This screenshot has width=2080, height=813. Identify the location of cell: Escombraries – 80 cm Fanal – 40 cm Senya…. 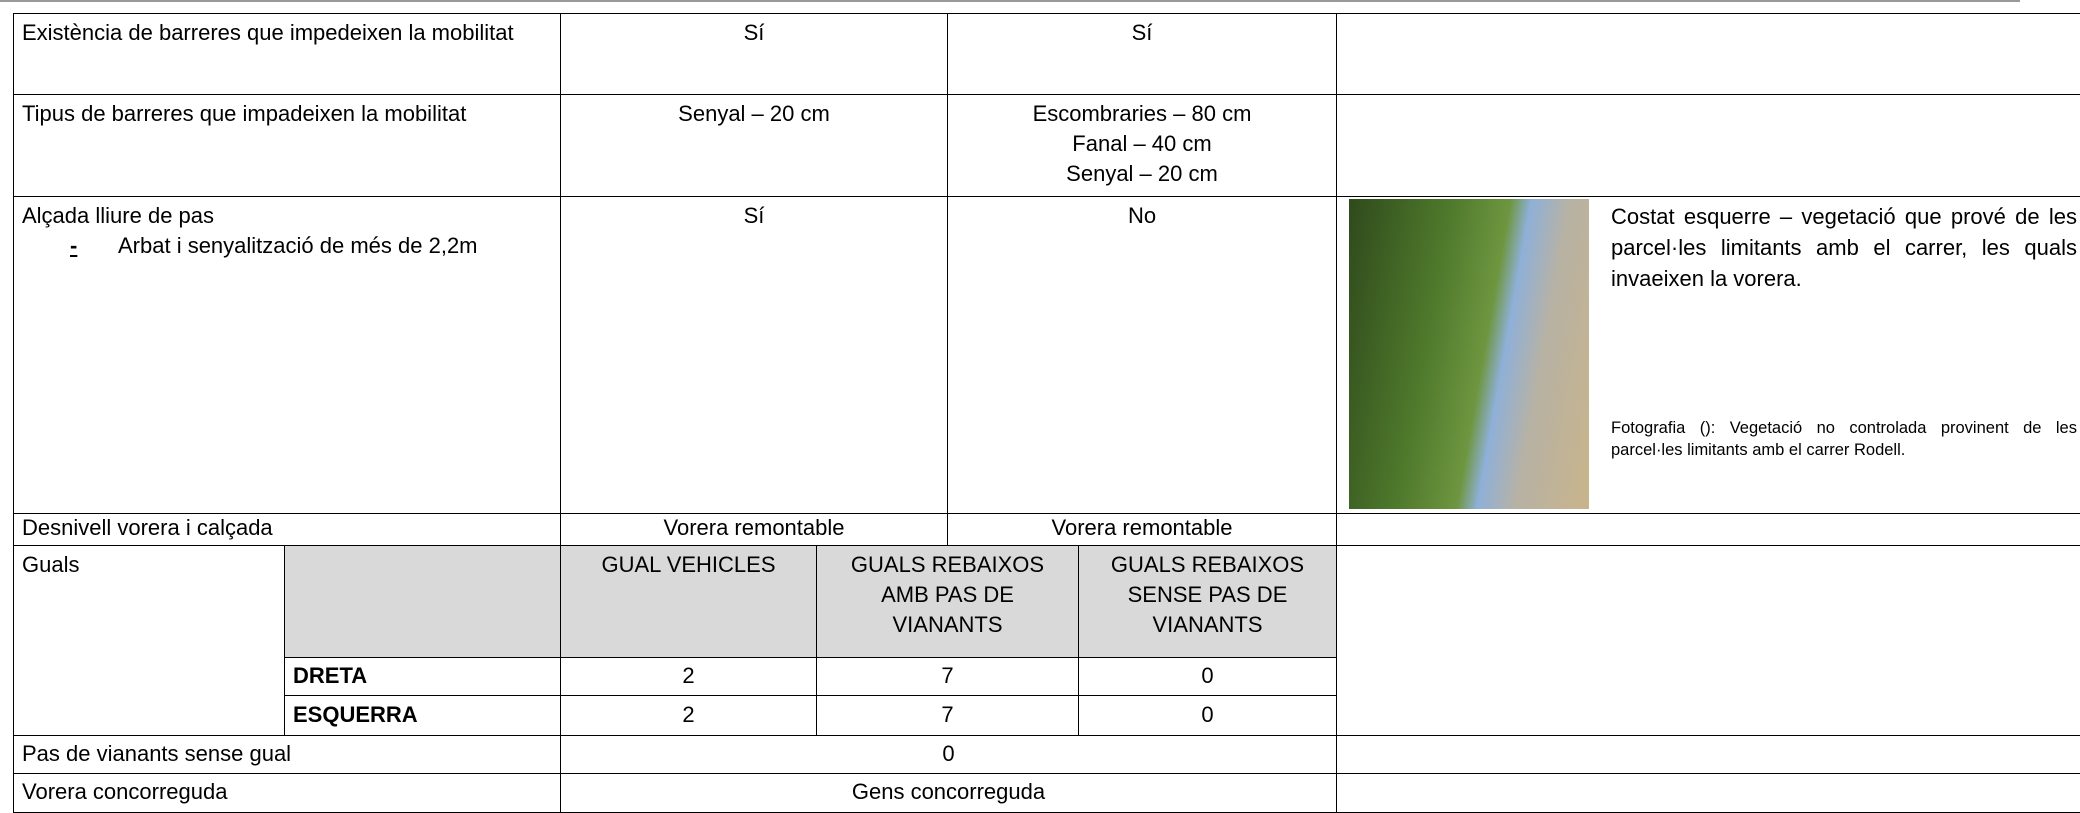
(1142, 145).